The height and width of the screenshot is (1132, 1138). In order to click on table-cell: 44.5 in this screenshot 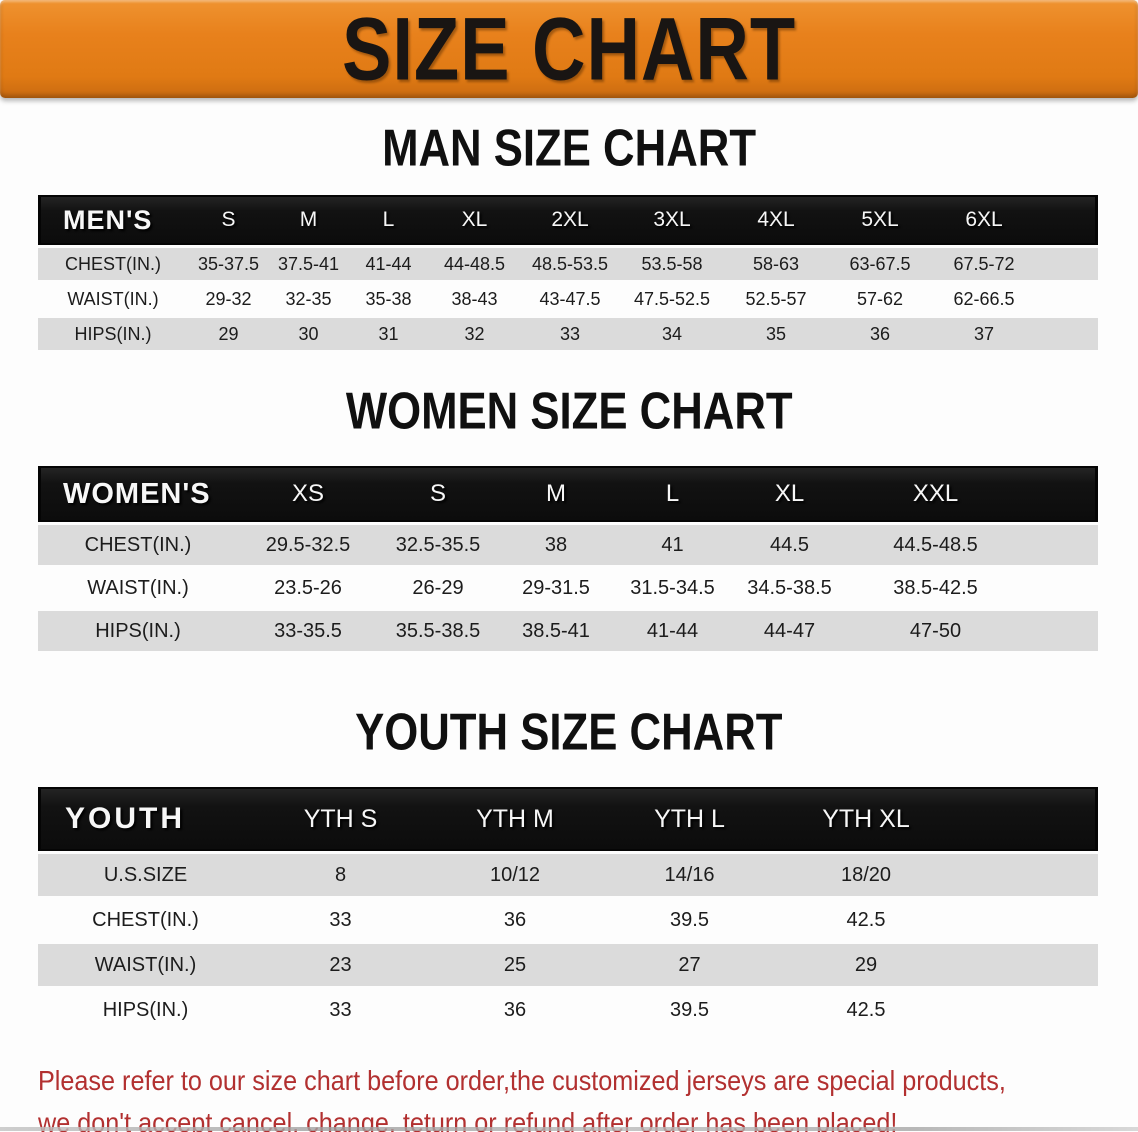, I will do `click(789, 545)`.